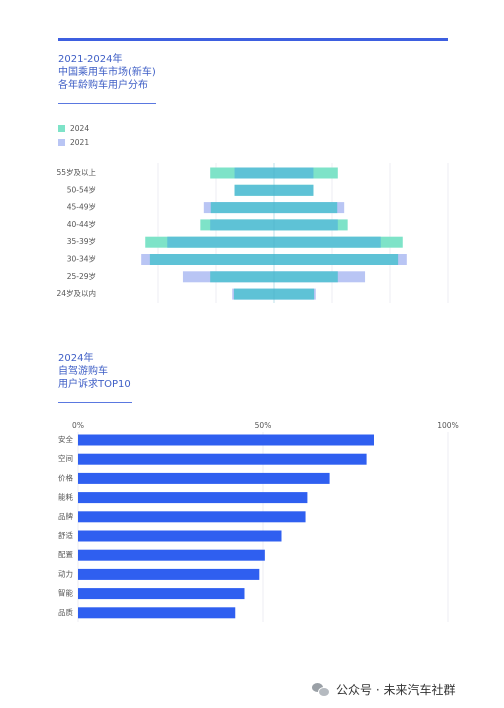  I want to click on chart2-category-label-2: 价格, so click(65, 477).